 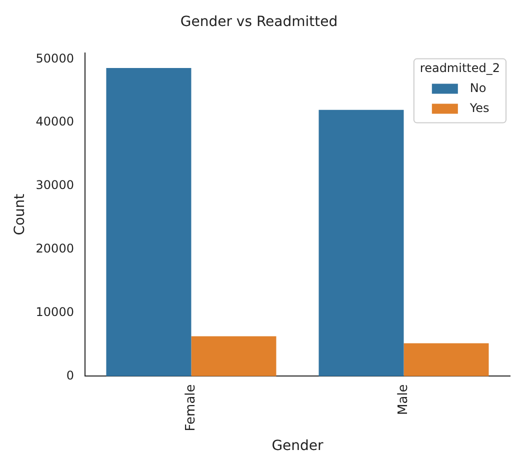 I want to click on y-tick-label: 50000, so click(x=55, y=58).